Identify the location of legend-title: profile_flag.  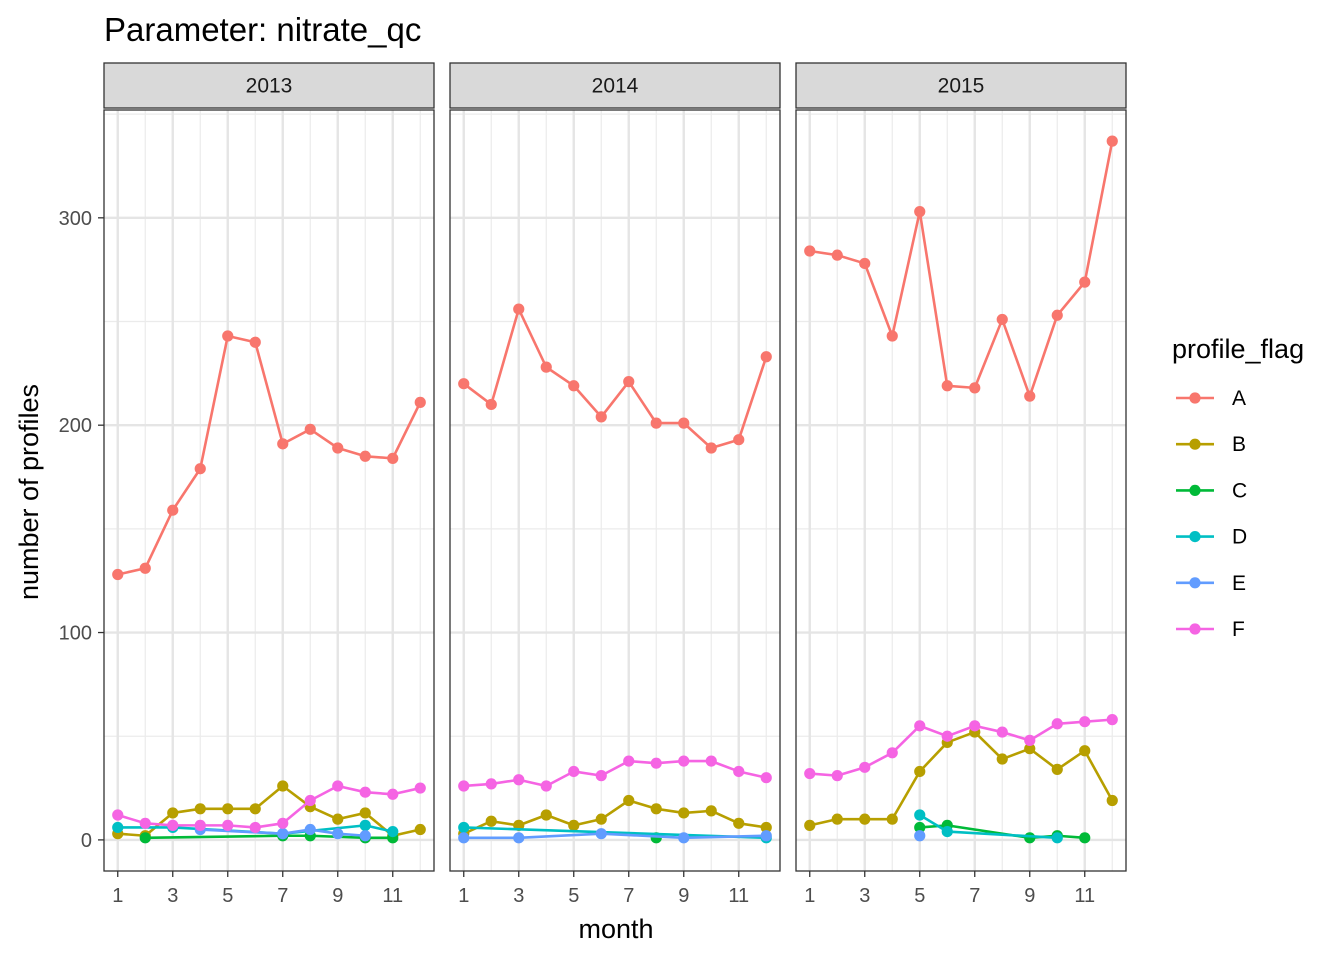
(1238, 349).